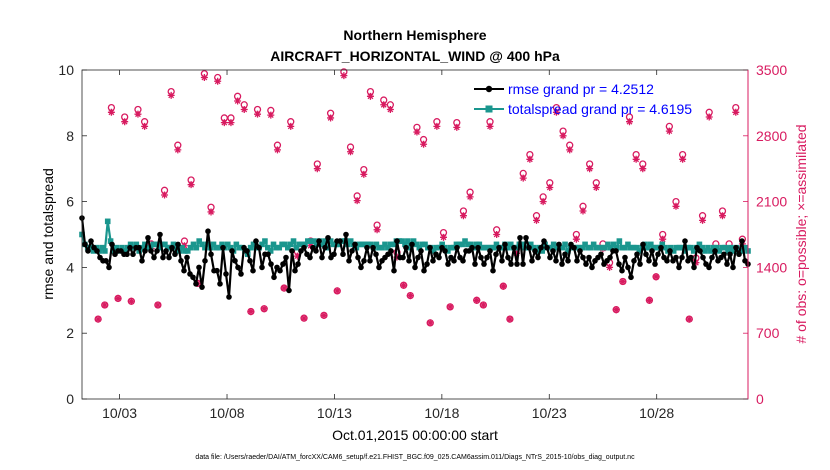 This screenshot has width=830, height=470. I want to click on legend-spread-marker, so click(489, 109).